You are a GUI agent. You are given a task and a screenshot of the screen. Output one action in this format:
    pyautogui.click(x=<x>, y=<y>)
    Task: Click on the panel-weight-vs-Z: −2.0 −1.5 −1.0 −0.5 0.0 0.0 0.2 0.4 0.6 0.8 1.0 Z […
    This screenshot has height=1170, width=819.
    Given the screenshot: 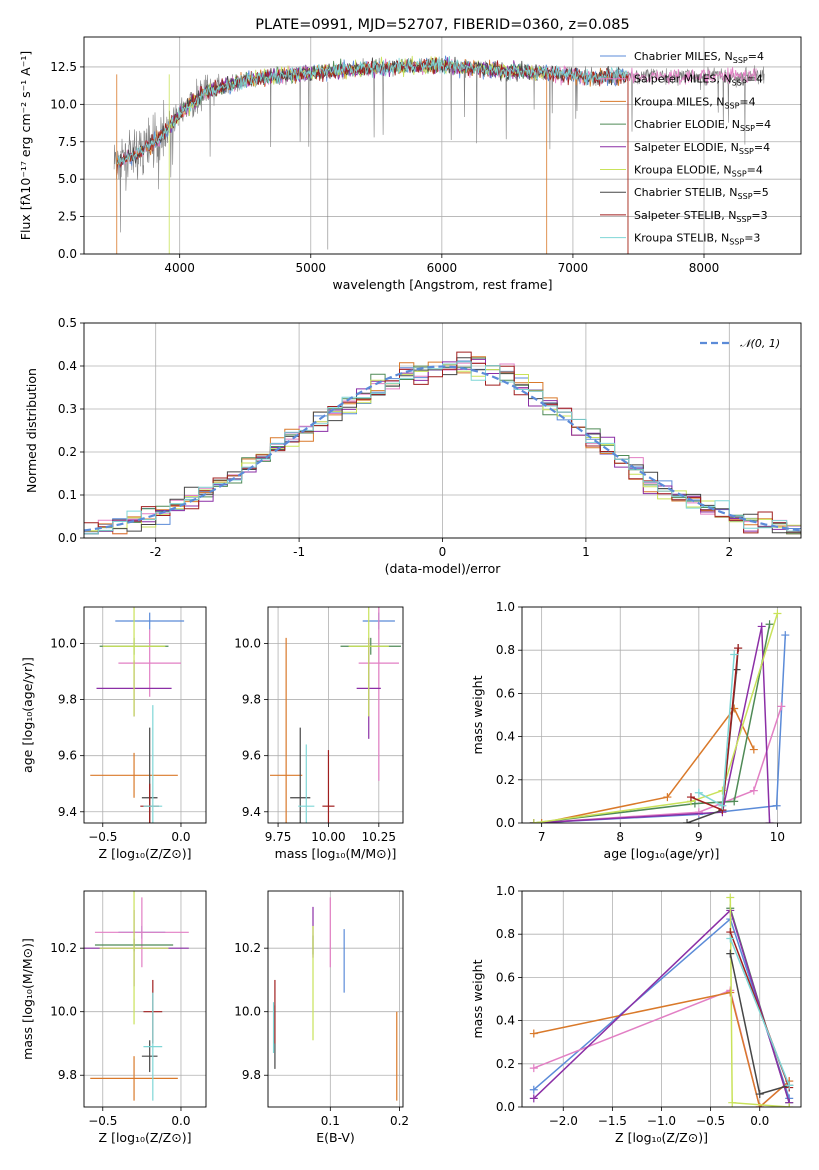 What is the action you would take?
    pyautogui.click(x=636, y=1014)
    